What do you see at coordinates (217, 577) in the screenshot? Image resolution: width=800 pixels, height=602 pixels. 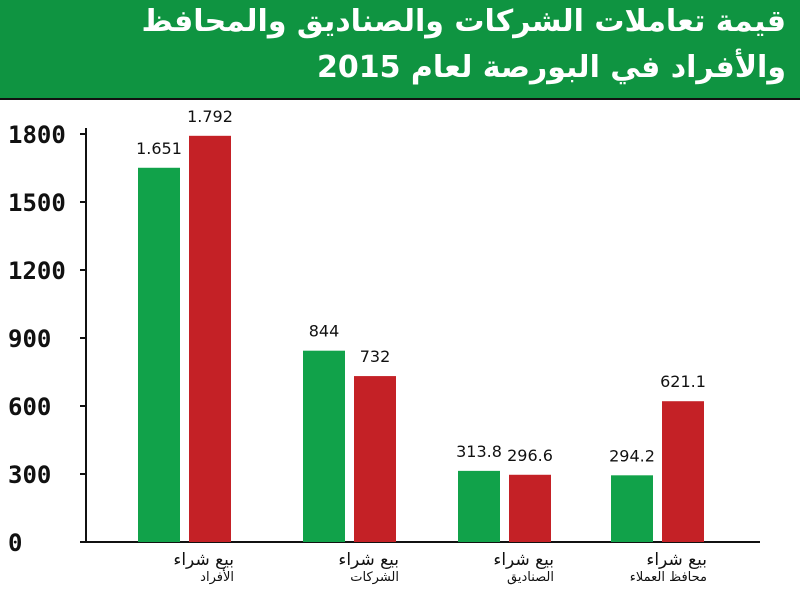 I see `category-name: الأفراد` at bounding box center [217, 577].